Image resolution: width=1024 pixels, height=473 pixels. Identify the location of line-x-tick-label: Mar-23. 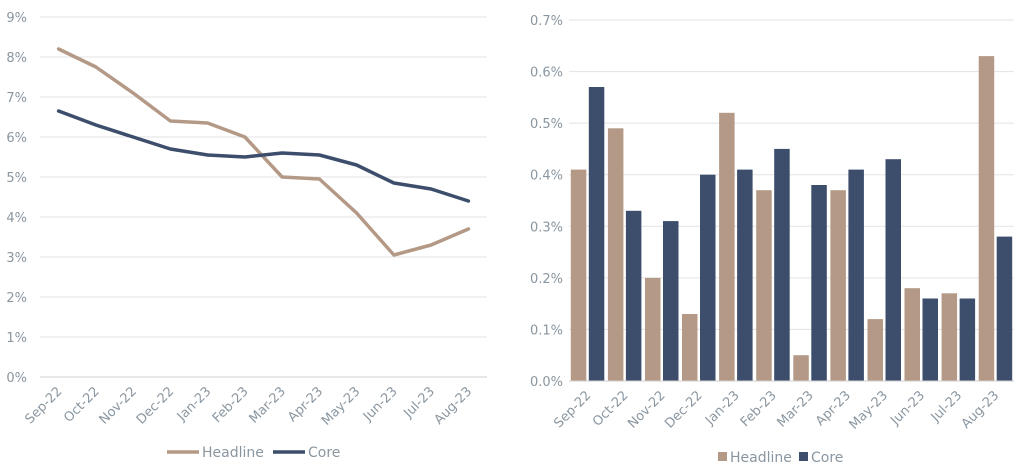
(268, 405).